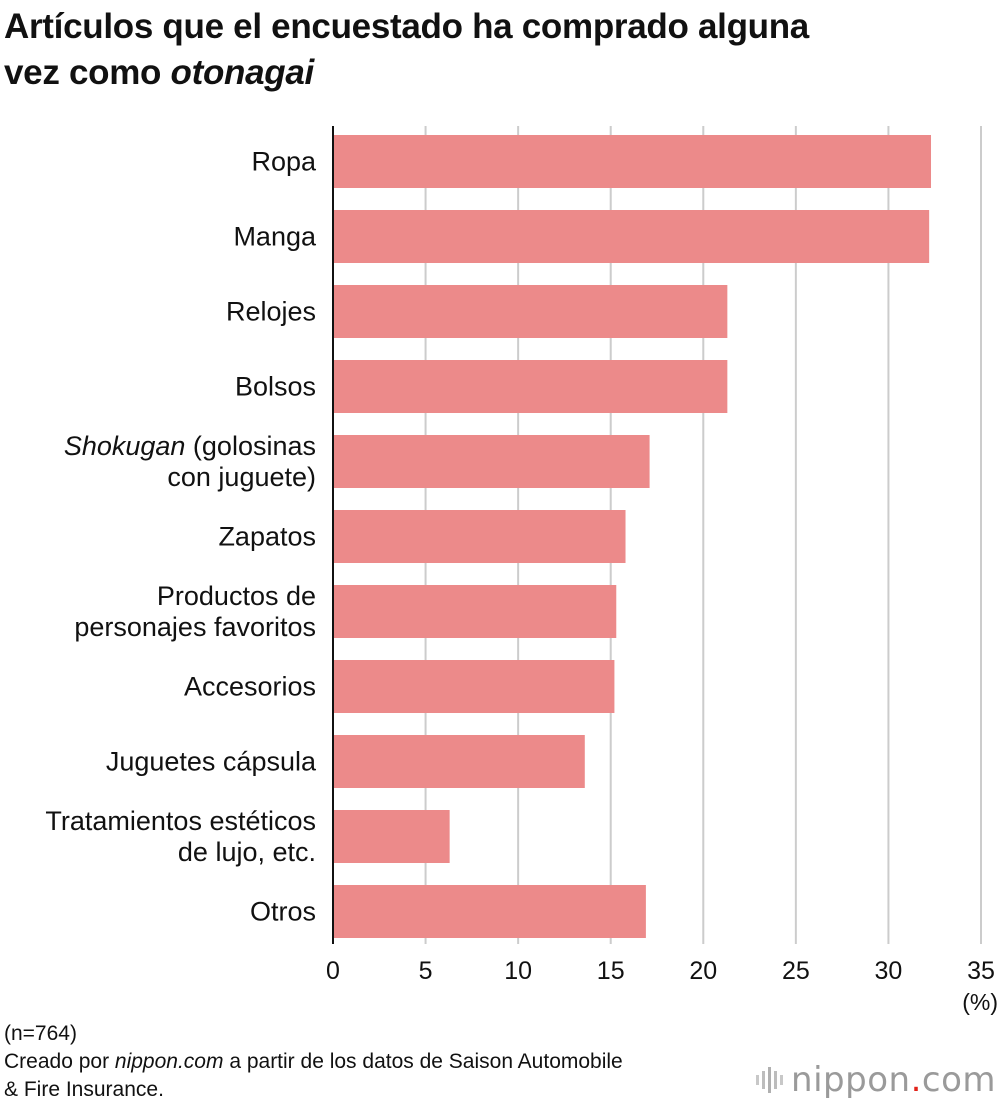 The width and height of the screenshot is (1000, 1104). Describe the element at coordinates (796, 971) in the screenshot. I see `x-tick-label-25: 25` at that location.